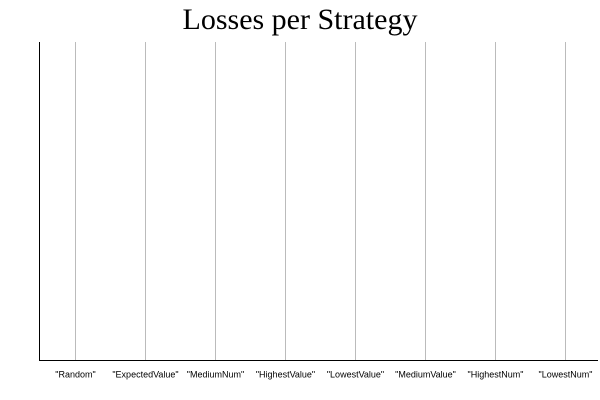 The width and height of the screenshot is (600, 400). I want to click on chart-title: Losses per Strategy, so click(300, 19).